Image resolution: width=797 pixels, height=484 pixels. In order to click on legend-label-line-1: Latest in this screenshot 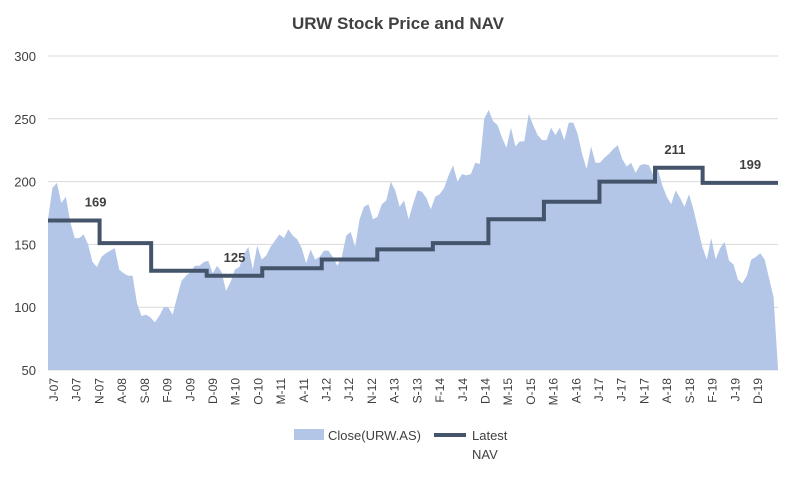, I will do `click(490, 435)`.